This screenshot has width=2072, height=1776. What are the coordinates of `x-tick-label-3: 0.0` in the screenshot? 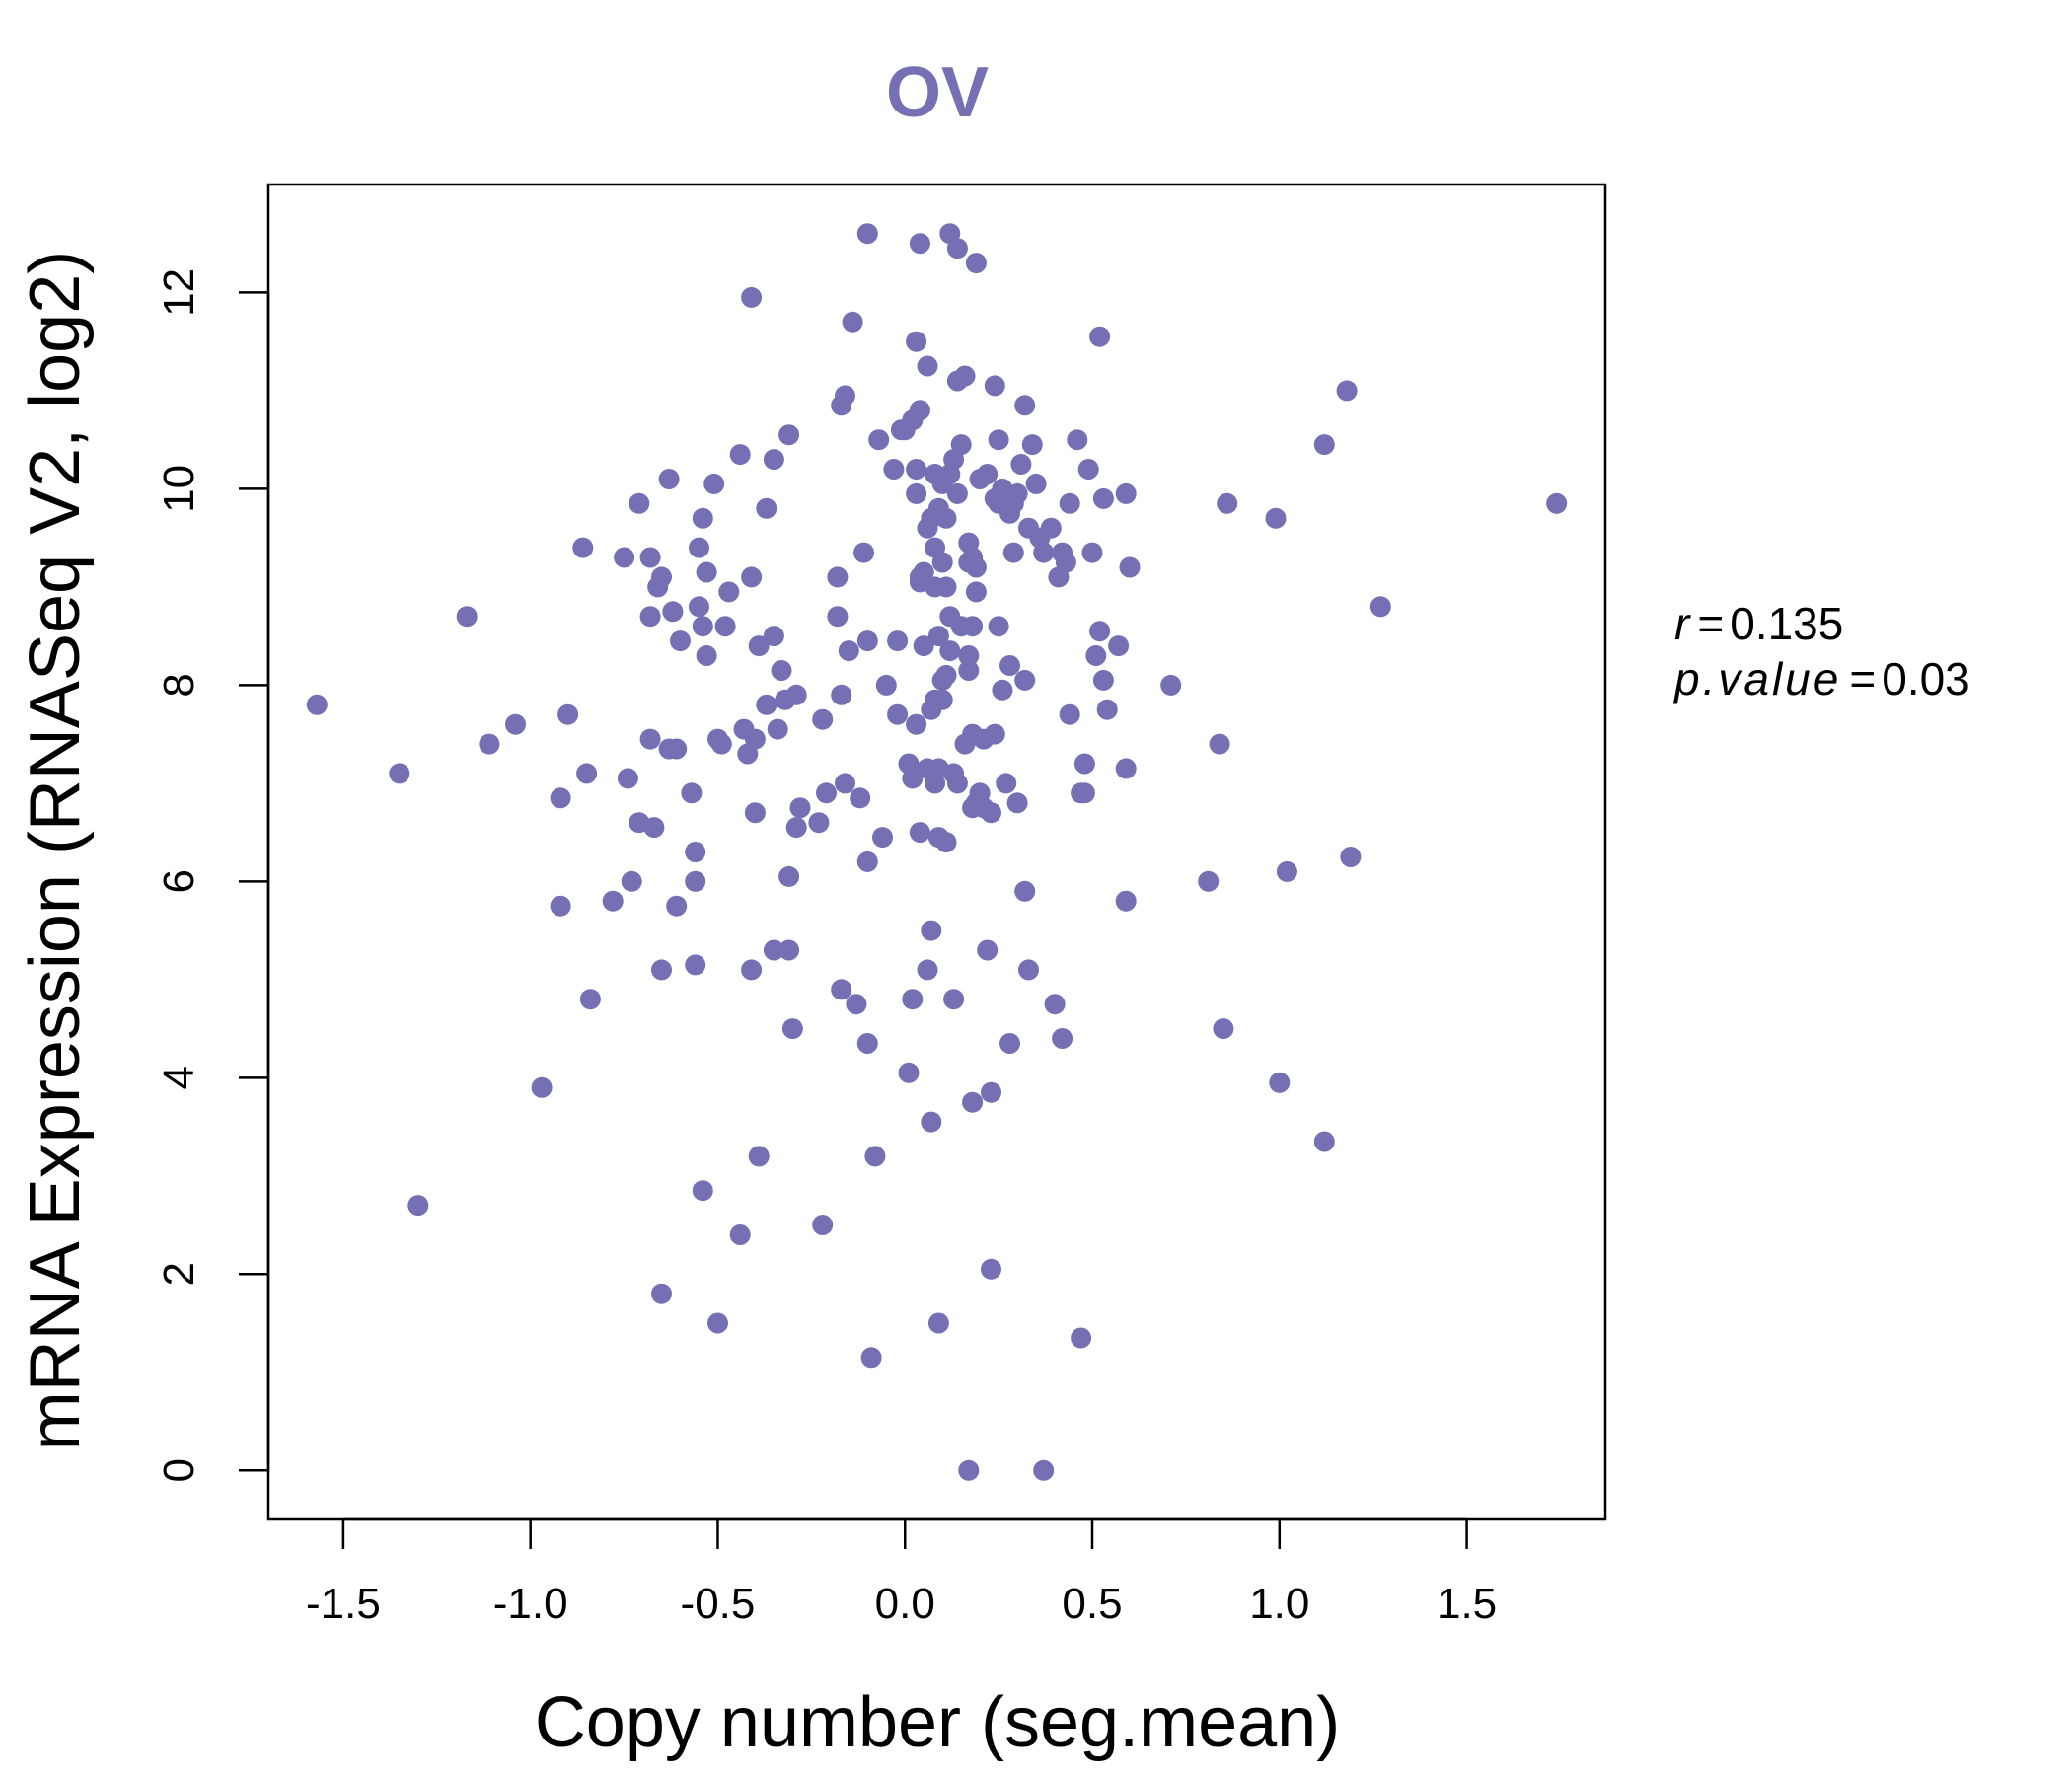 It's located at (905, 1604).